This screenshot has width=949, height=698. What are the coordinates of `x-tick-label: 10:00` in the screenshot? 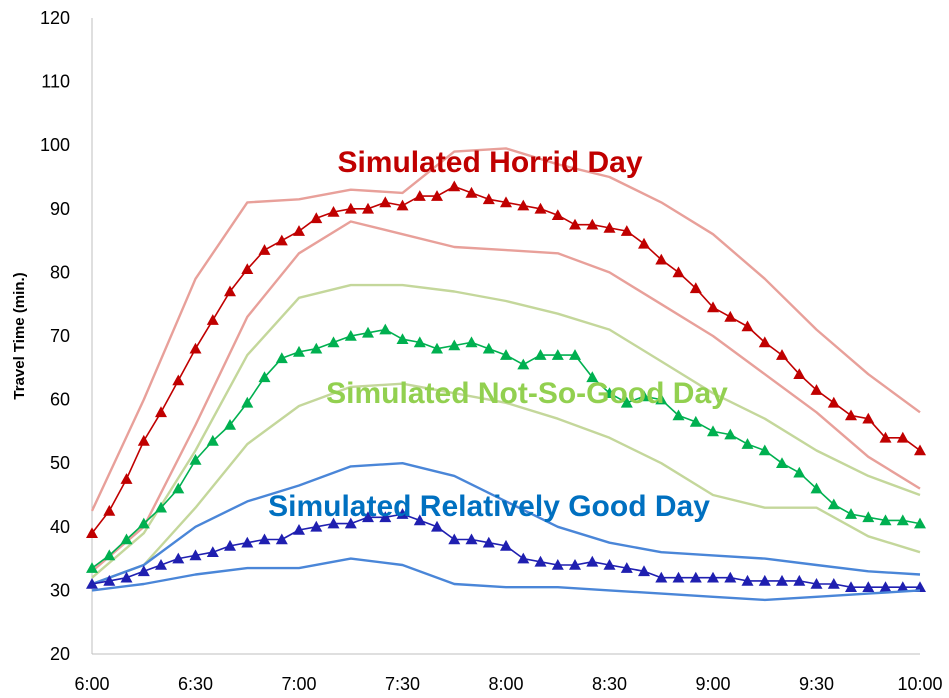 It's located at (919, 684).